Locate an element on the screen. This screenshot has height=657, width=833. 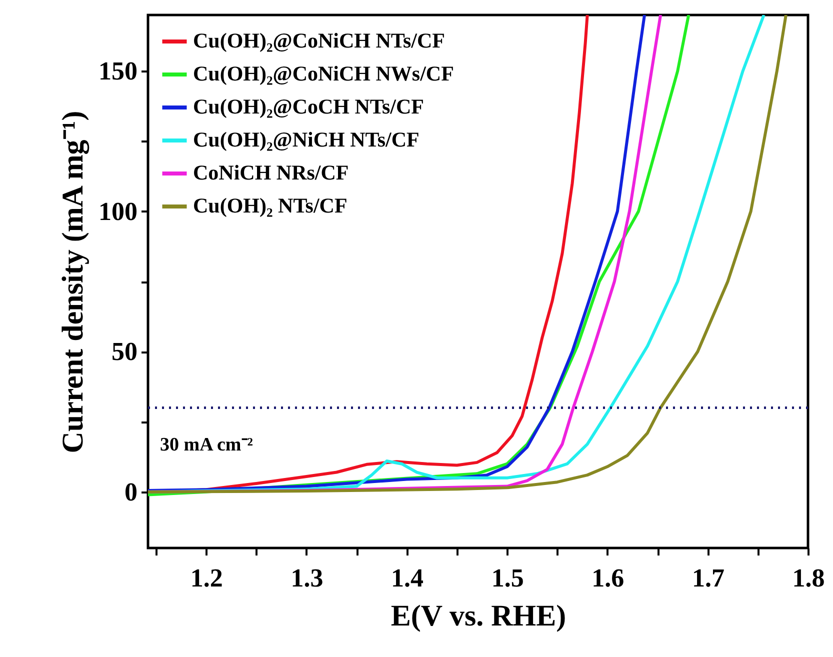
y-tick-label: 0 is located at coordinates (131, 491).